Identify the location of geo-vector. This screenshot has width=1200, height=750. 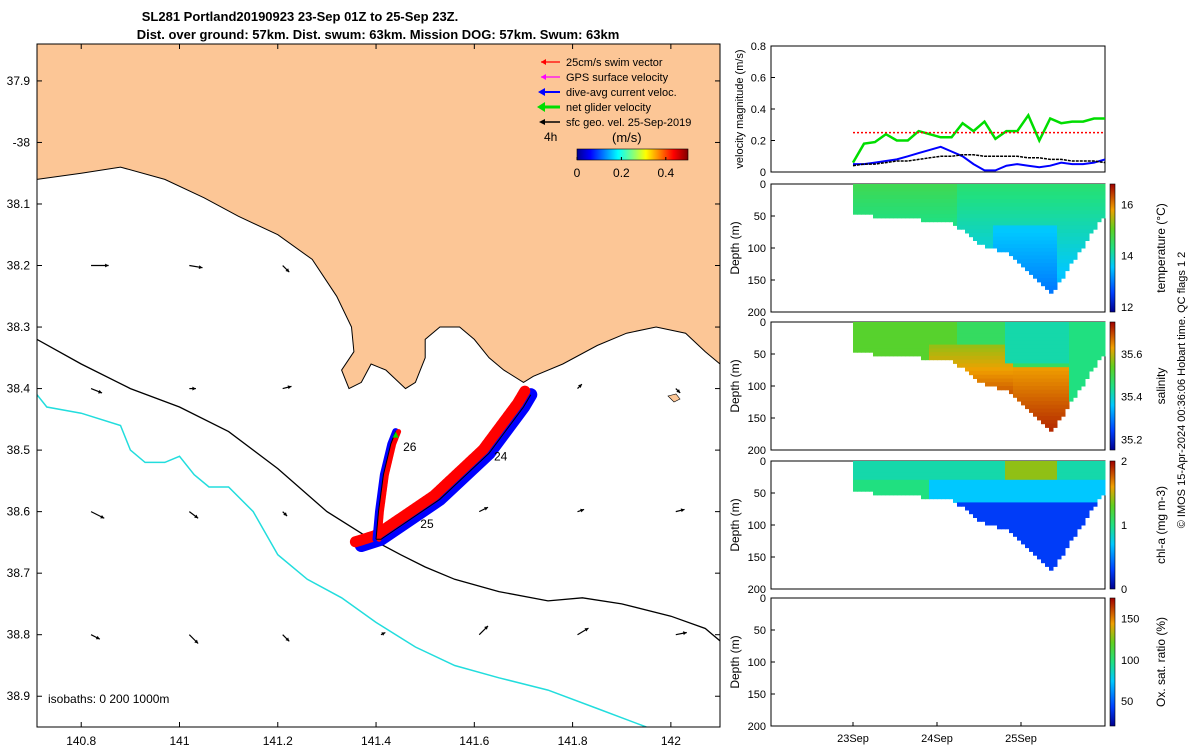
(285, 514).